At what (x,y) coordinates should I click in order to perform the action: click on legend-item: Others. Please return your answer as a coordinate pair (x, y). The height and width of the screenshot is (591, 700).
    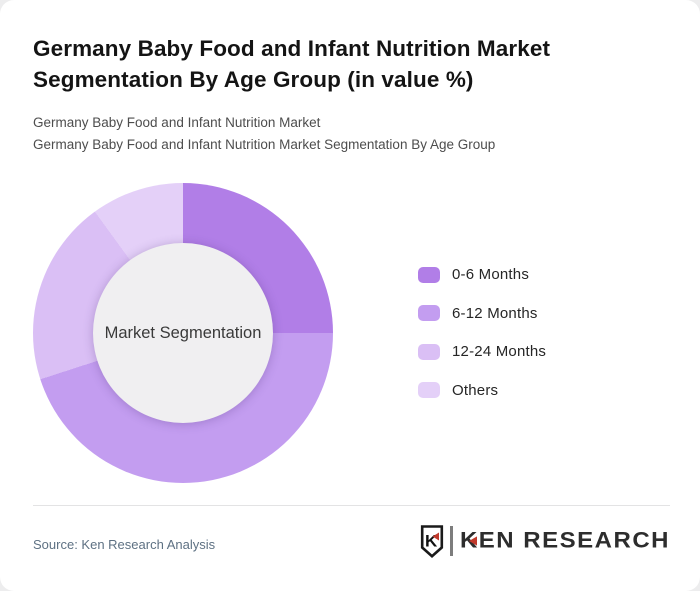
    Looking at the image, I should click on (482, 390).